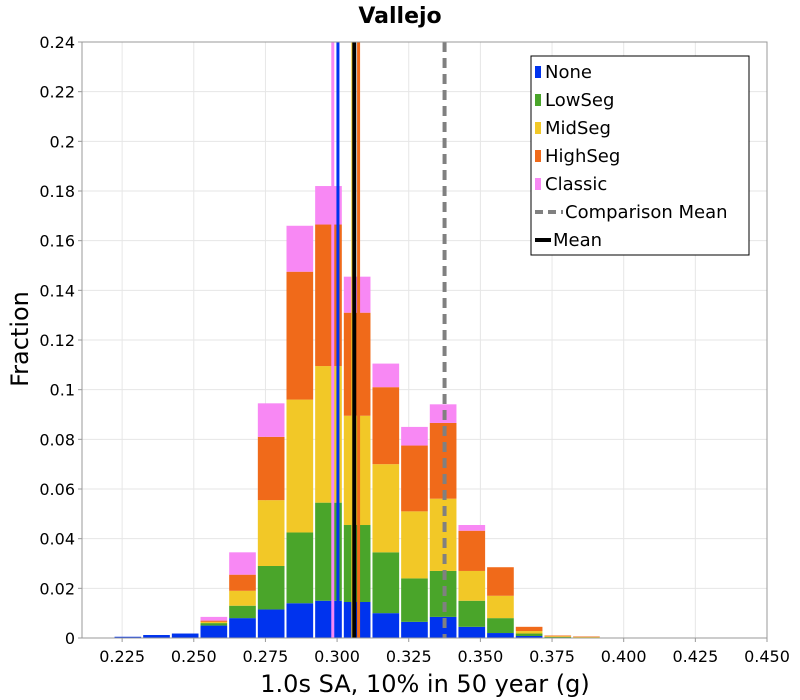 The height and width of the screenshot is (700, 800). I want to click on x-tick-label: 0.225, so click(122, 656).